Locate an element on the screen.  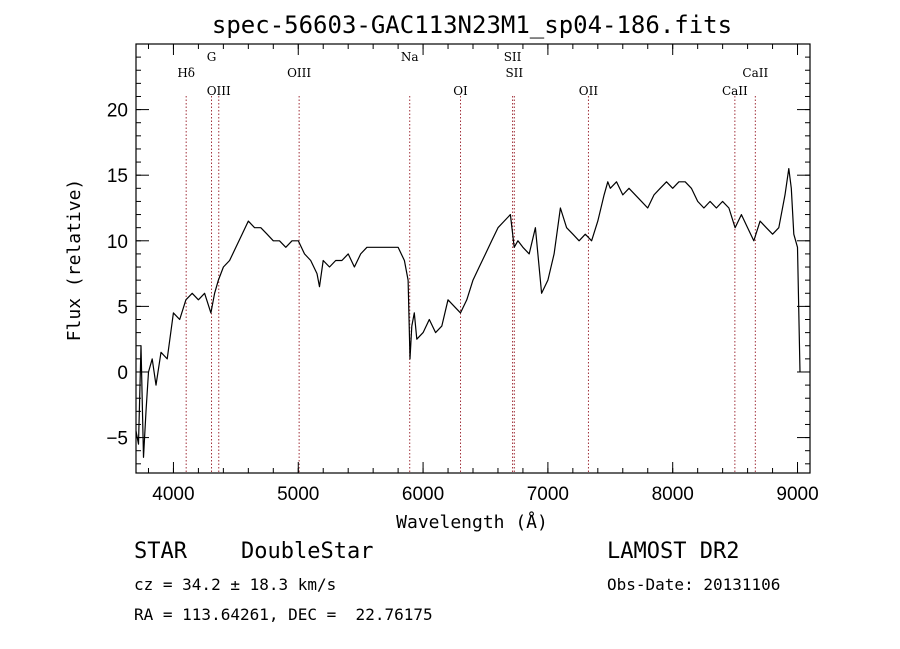
y-tick-label: 15 is located at coordinates (117, 176).